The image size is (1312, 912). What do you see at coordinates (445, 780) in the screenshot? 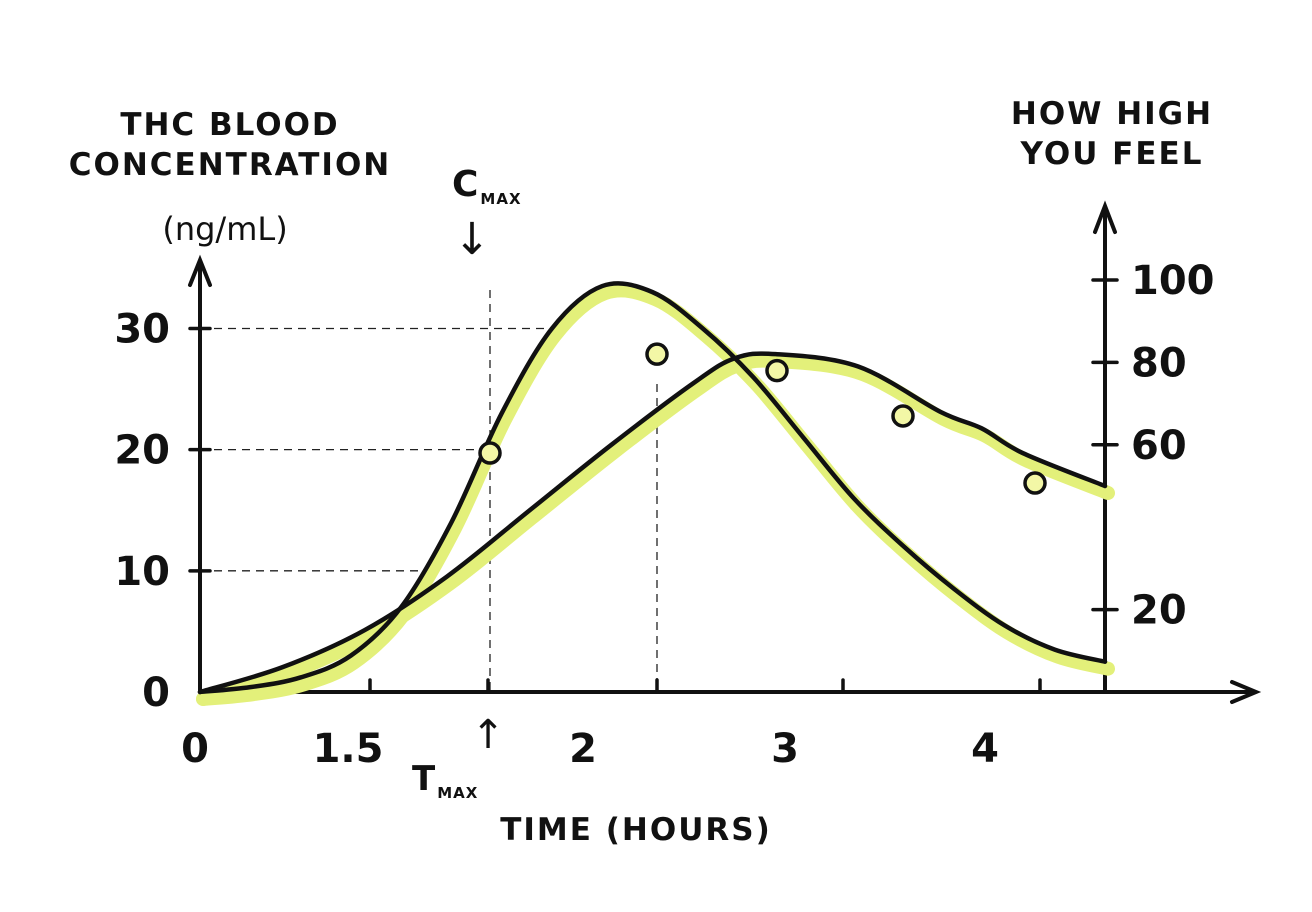
I see `tmax-label: T MAX` at bounding box center [445, 780].